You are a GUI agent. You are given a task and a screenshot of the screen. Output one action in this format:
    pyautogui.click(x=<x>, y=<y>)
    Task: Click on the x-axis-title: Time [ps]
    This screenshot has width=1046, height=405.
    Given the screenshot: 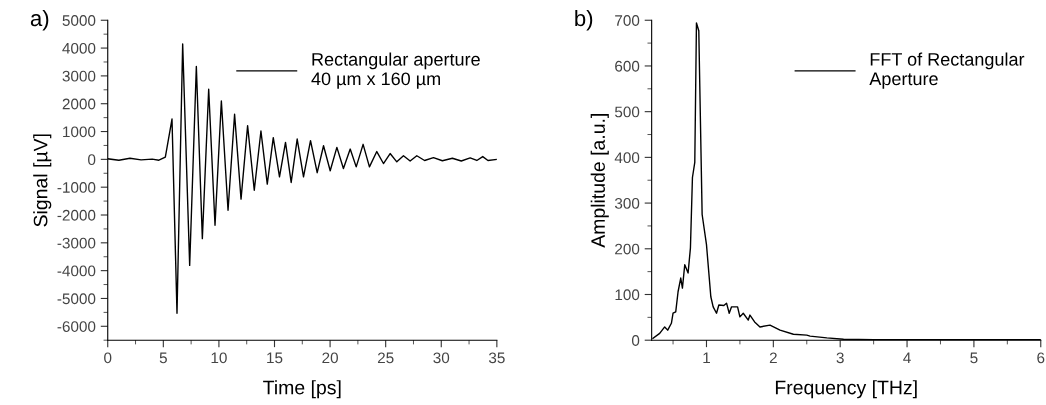 What is the action you would take?
    pyautogui.click(x=302, y=389)
    